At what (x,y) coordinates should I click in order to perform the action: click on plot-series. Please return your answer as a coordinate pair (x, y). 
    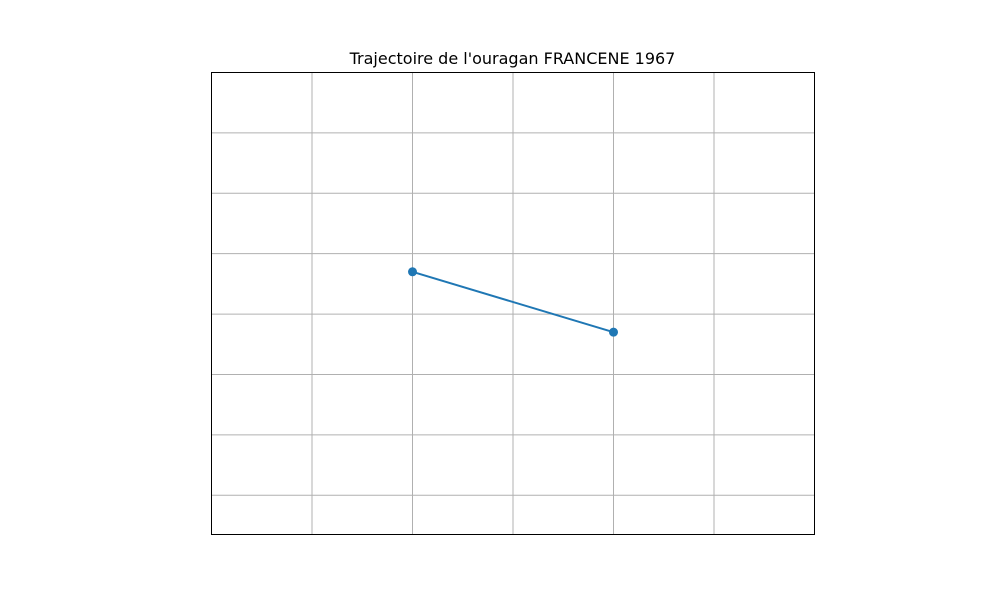
    Looking at the image, I should click on (513, 302).